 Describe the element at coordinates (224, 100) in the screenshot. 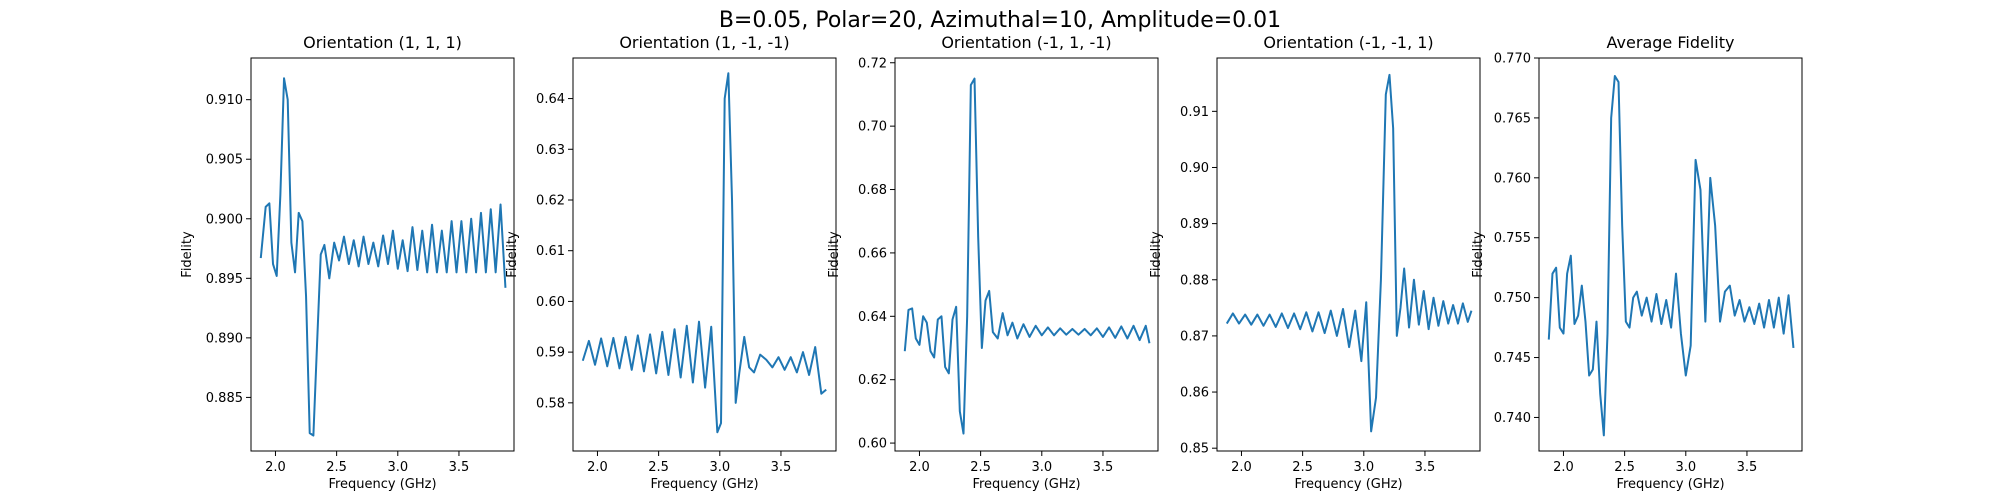

I see `y-tick-label: 0.910` at that location.